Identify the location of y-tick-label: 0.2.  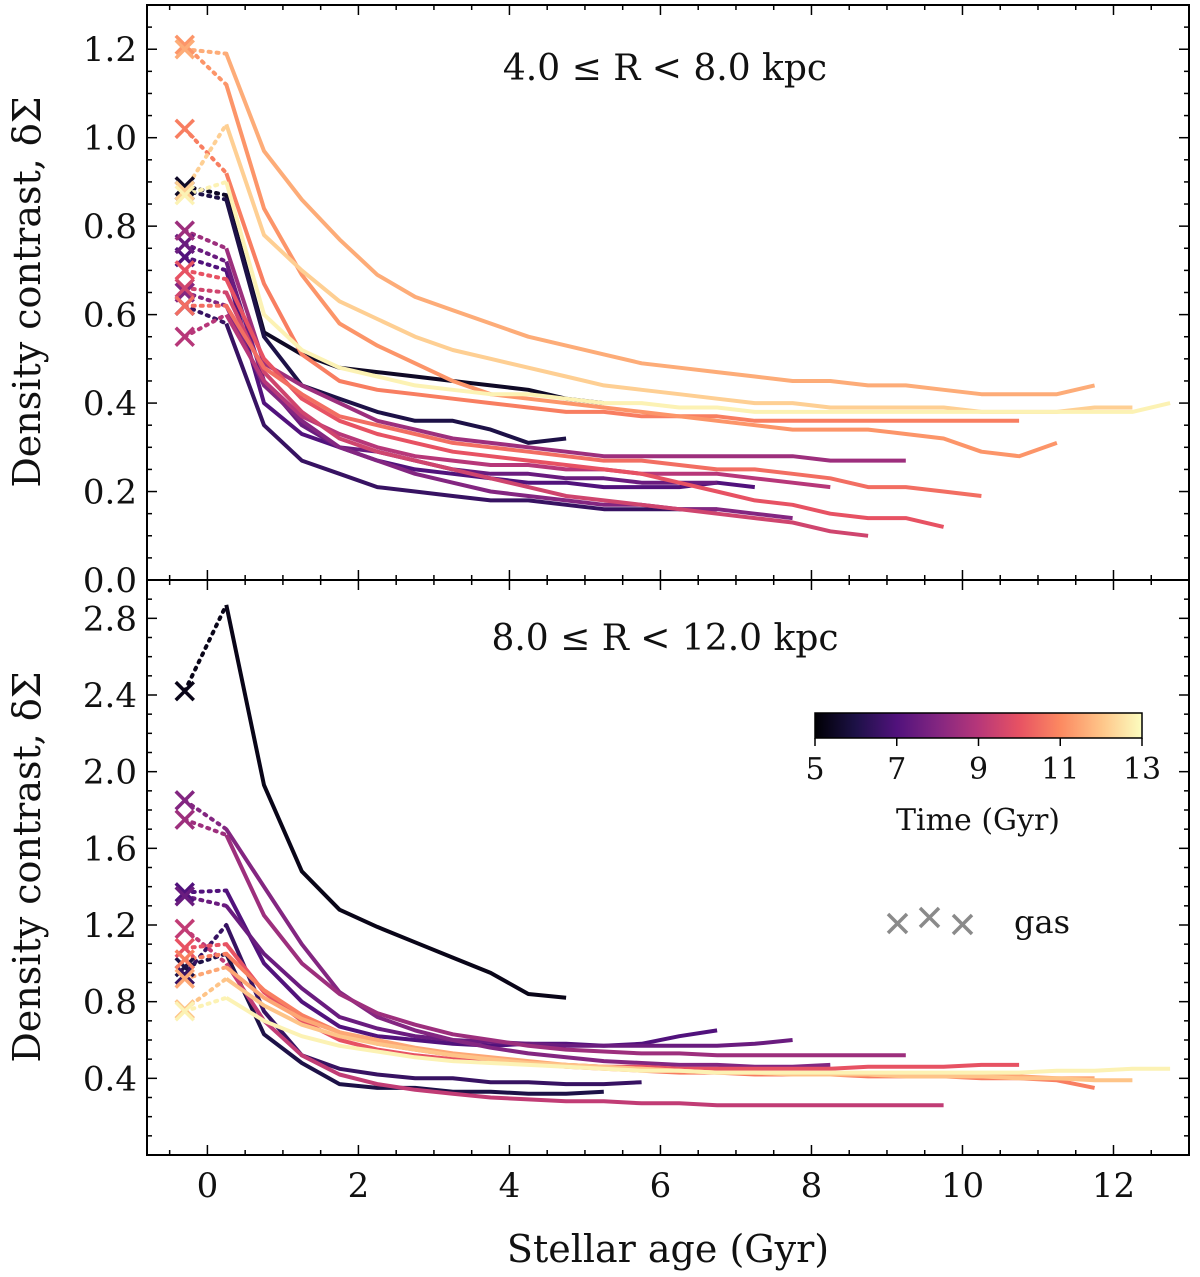
(110, 493).